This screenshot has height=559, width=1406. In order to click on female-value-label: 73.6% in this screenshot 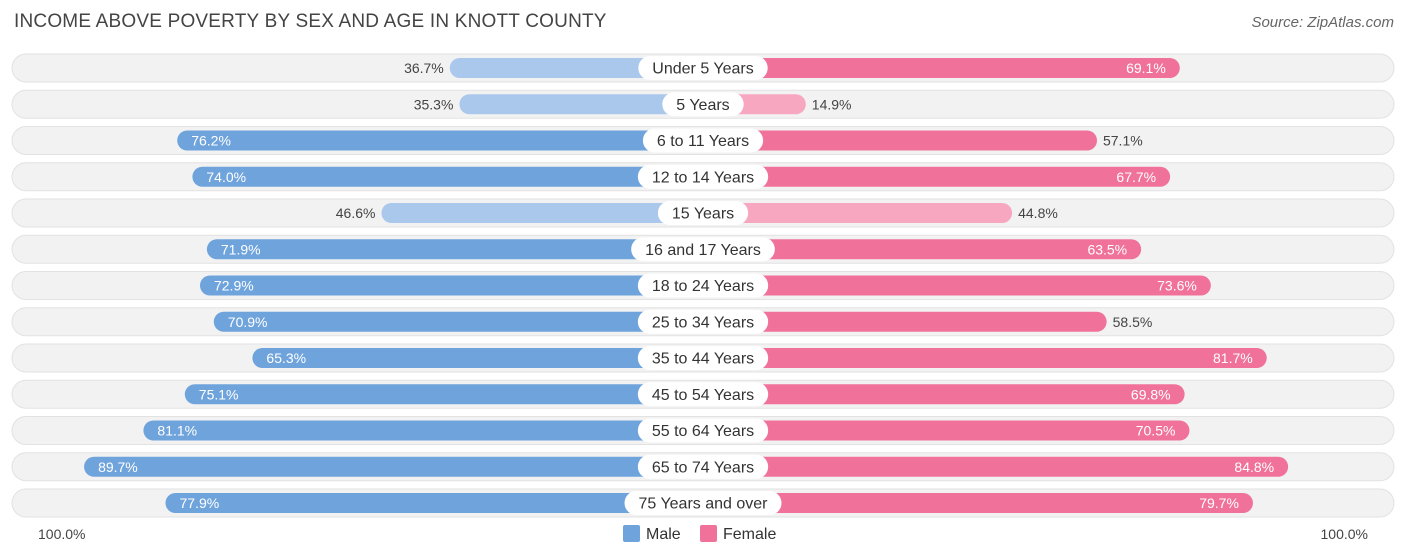, I will do `click(1177, 286)`.